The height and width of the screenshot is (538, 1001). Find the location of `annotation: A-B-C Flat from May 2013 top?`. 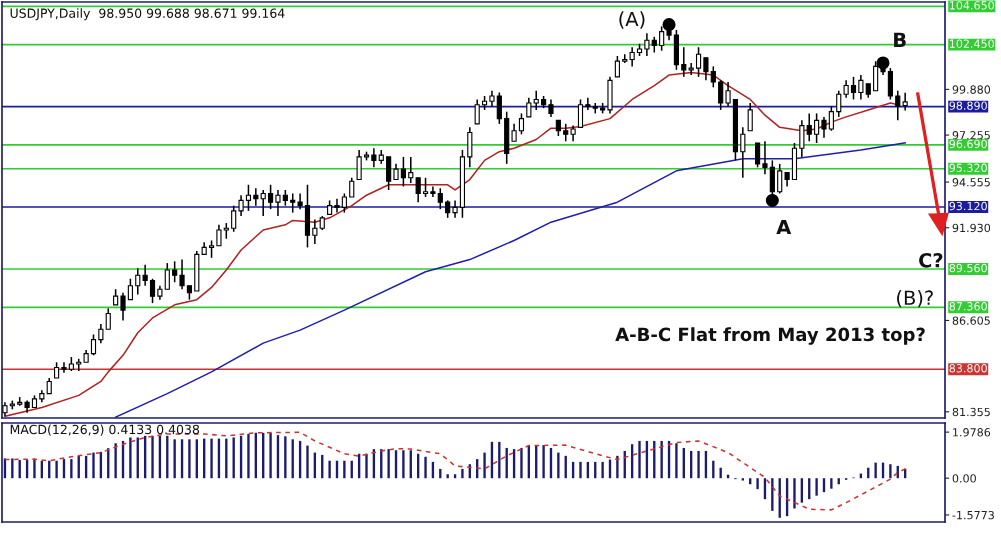

annotation: A-B-C Flat from May 2013 top? is located at coordinates (770, 336).